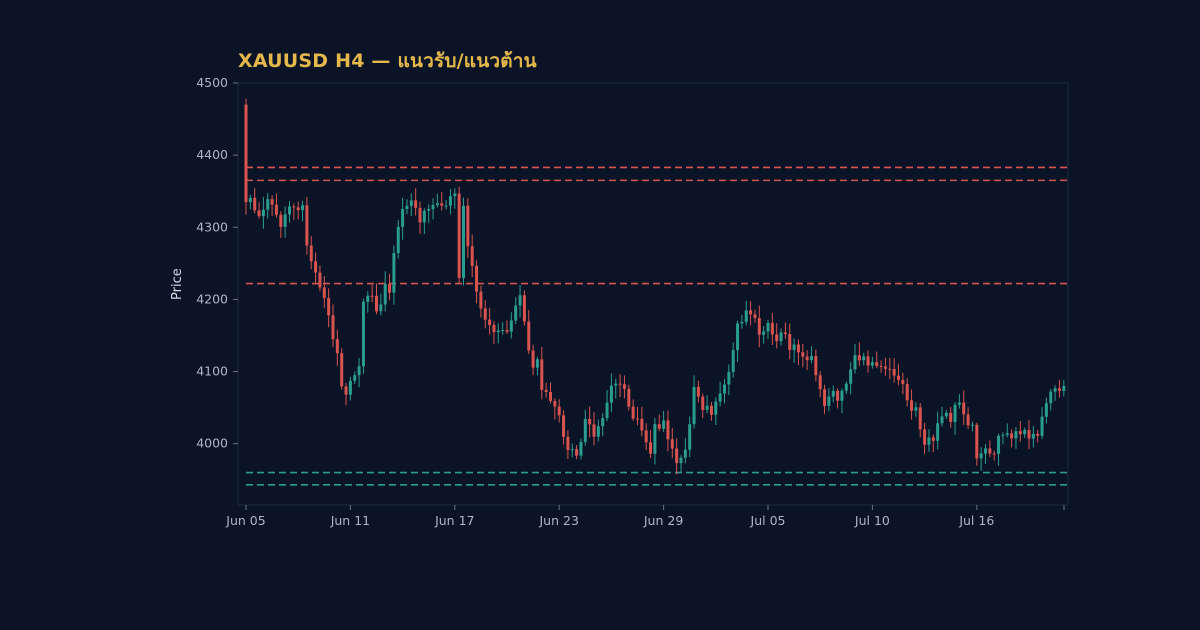 The height and width of the screenshot is (630, 1200). What do you see at coordinates (212, 298) in the screenshot?
I see `y-tick-label: 4200` at bounding box center [212, 298].